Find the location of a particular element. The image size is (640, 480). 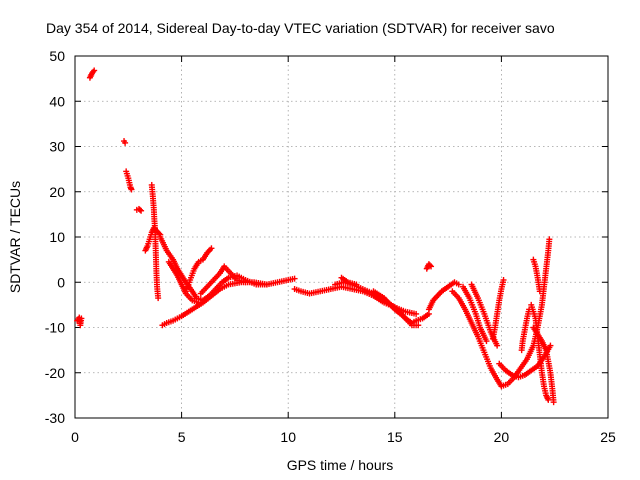

x-axis-tick-labels: 0 5 10 15 20 25 is located at coordinates (343, 437).